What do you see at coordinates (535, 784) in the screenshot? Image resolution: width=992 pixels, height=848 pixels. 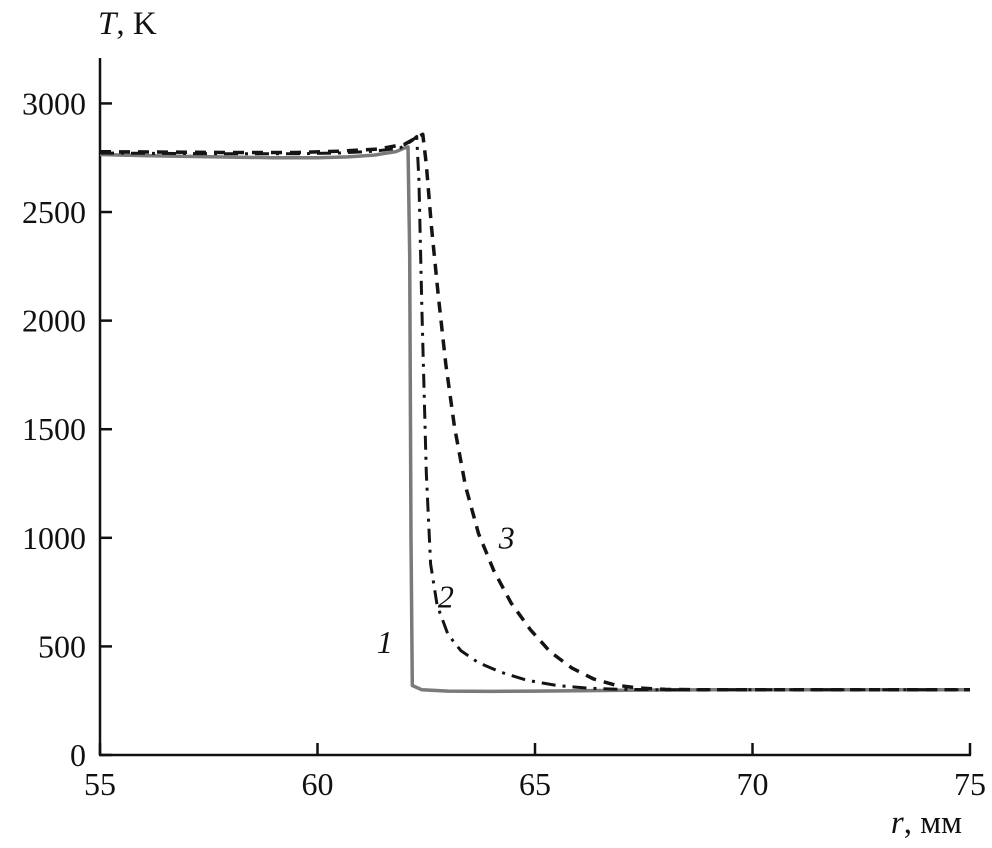 I see `x-tick-label: 65` at bounding box center [535, 784].